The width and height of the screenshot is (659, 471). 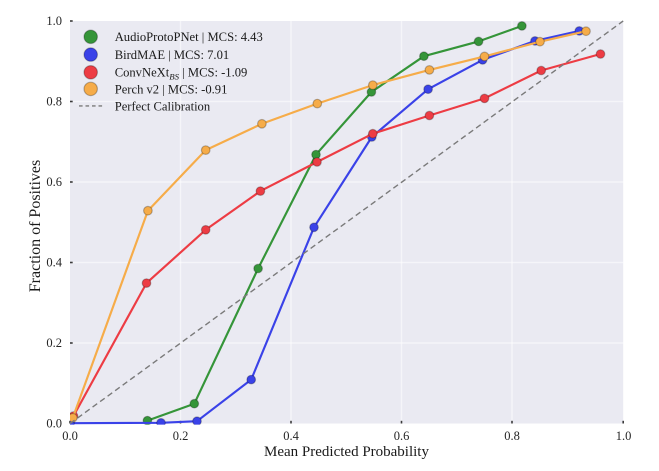 I want to click on svg-text: AudioProtoPNet | MCS: 4.43, so click(x=189, y=37).